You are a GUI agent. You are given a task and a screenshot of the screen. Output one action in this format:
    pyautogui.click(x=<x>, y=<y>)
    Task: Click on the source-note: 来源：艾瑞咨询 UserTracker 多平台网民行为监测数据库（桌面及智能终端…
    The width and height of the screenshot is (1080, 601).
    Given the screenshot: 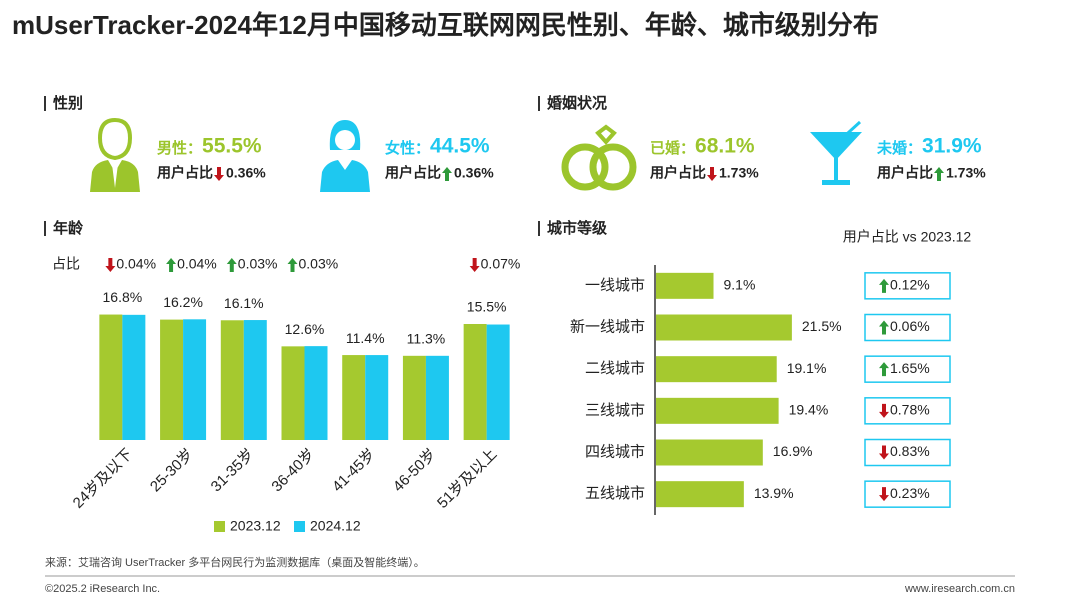 What is the action you would take?
    pyautogui.click(x=235, y=562)
    